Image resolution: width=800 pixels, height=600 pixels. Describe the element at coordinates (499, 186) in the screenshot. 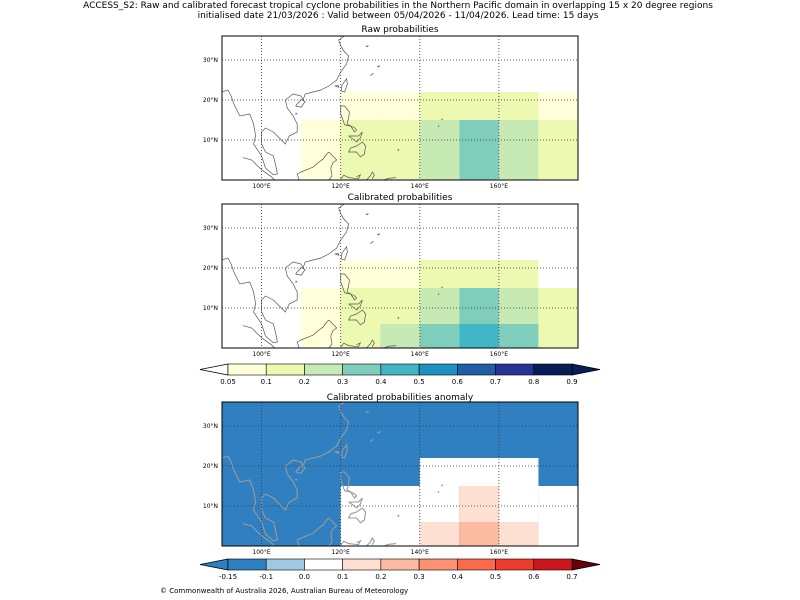

I see `x-tick-label: 160°E` at that location.